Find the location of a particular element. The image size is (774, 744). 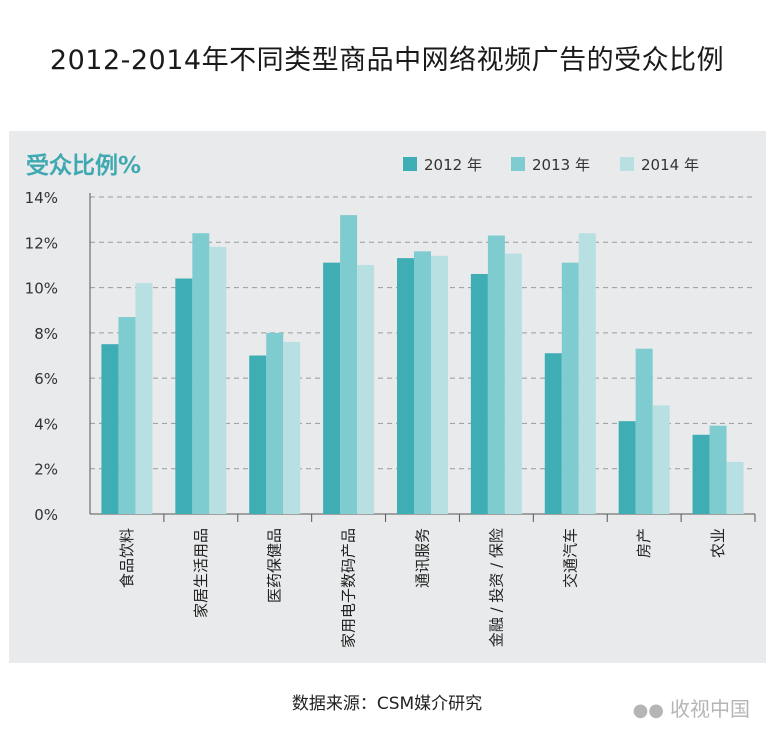

x-category-label: 家居生活用品 is located at coordinates (201, 573).